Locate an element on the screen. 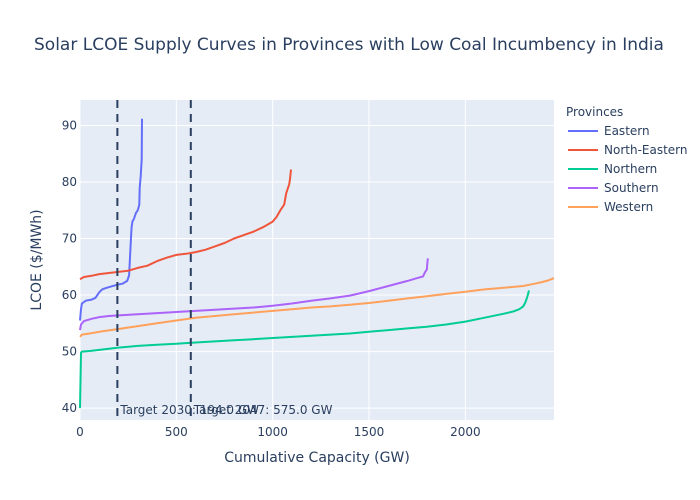 This screenshot has height=500, width=700. legend-item-eastern: Eastern is located at coordinates (609, 131).